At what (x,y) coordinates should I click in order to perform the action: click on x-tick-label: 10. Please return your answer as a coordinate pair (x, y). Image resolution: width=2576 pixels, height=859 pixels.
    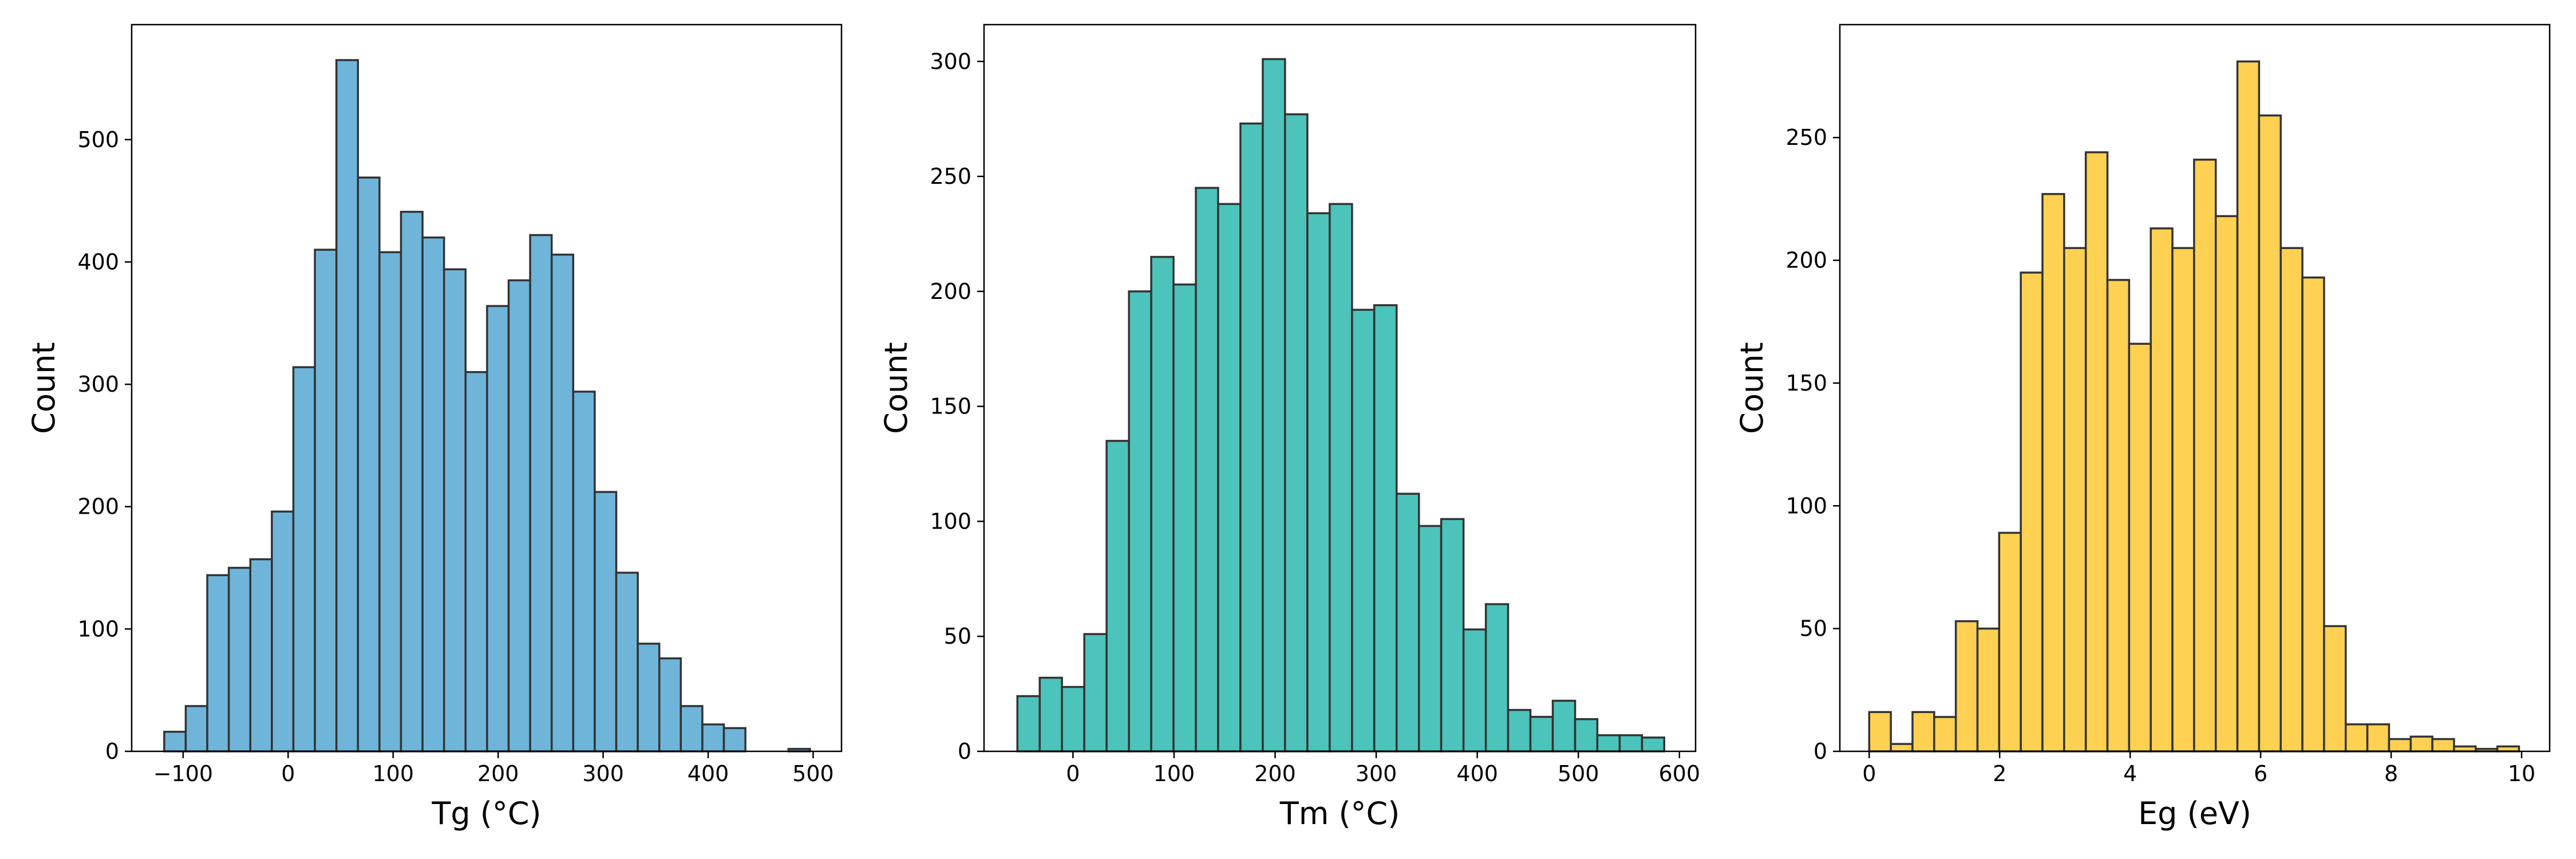
    Looking at the image, I should click on (2521, 773).